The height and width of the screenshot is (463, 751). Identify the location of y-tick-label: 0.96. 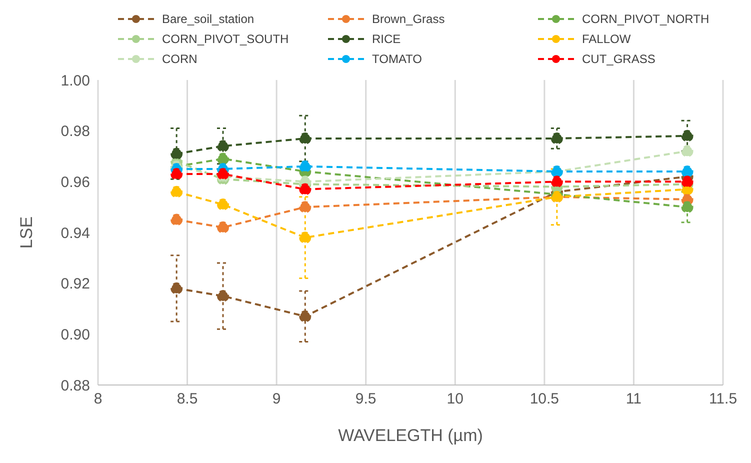
(75, 182).